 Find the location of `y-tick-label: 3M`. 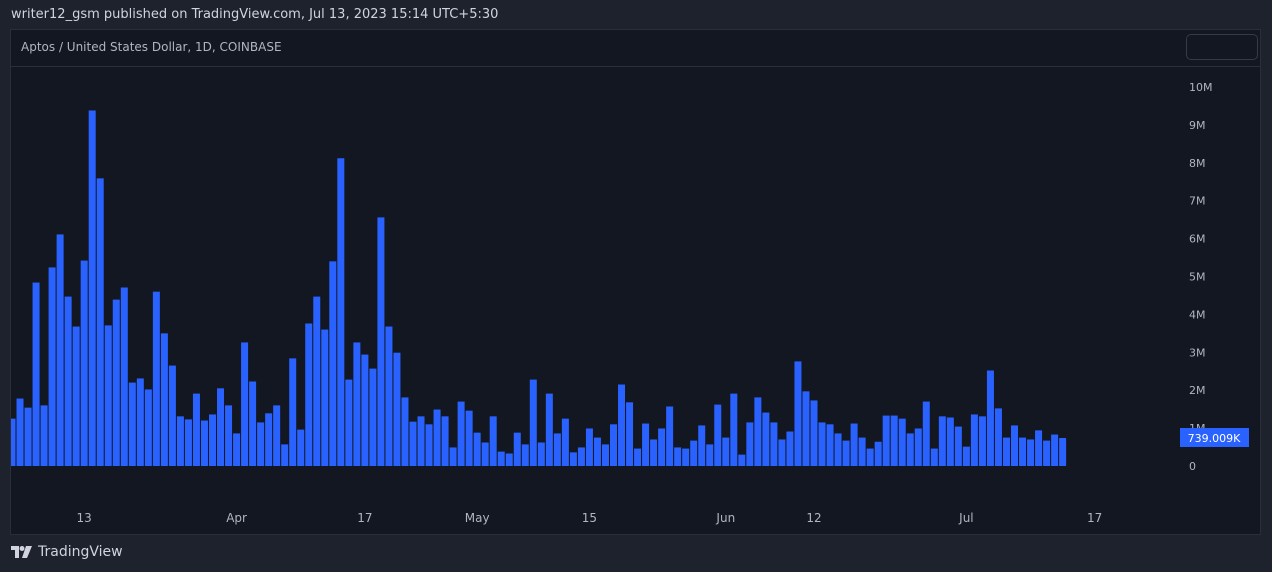

y-tick-label: 3M is located at coordinates (1197, 352).